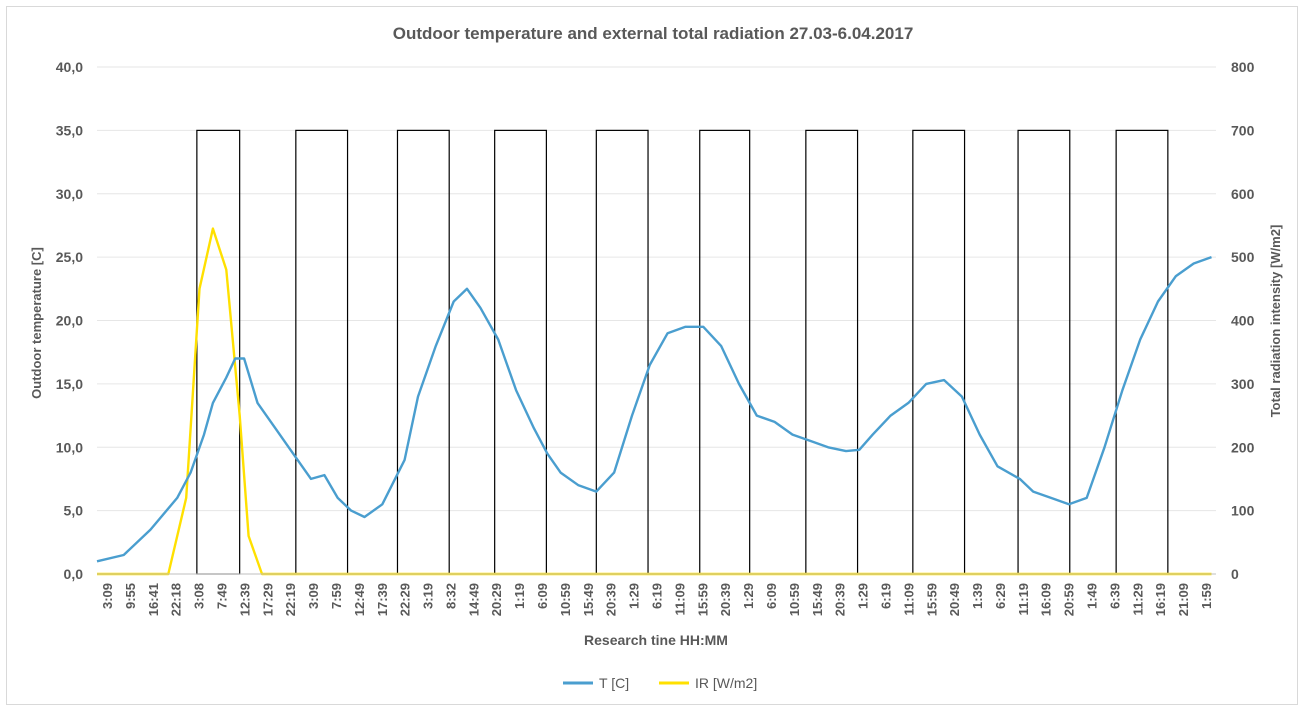 Image resolution: width=1305 pixels, height=713 pixels. I want to click on legend-ir-label: IR [W/m2], so click(726, 683).